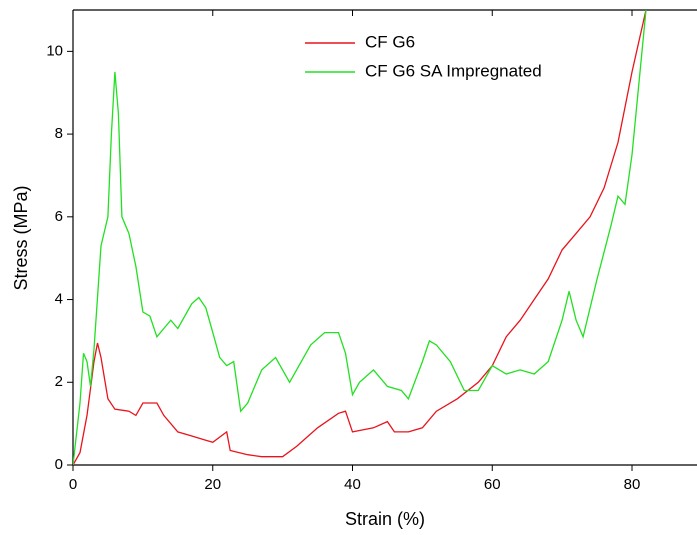  I want to click on legend-label: CF G6 SA Impregnated, so click(453, 70).